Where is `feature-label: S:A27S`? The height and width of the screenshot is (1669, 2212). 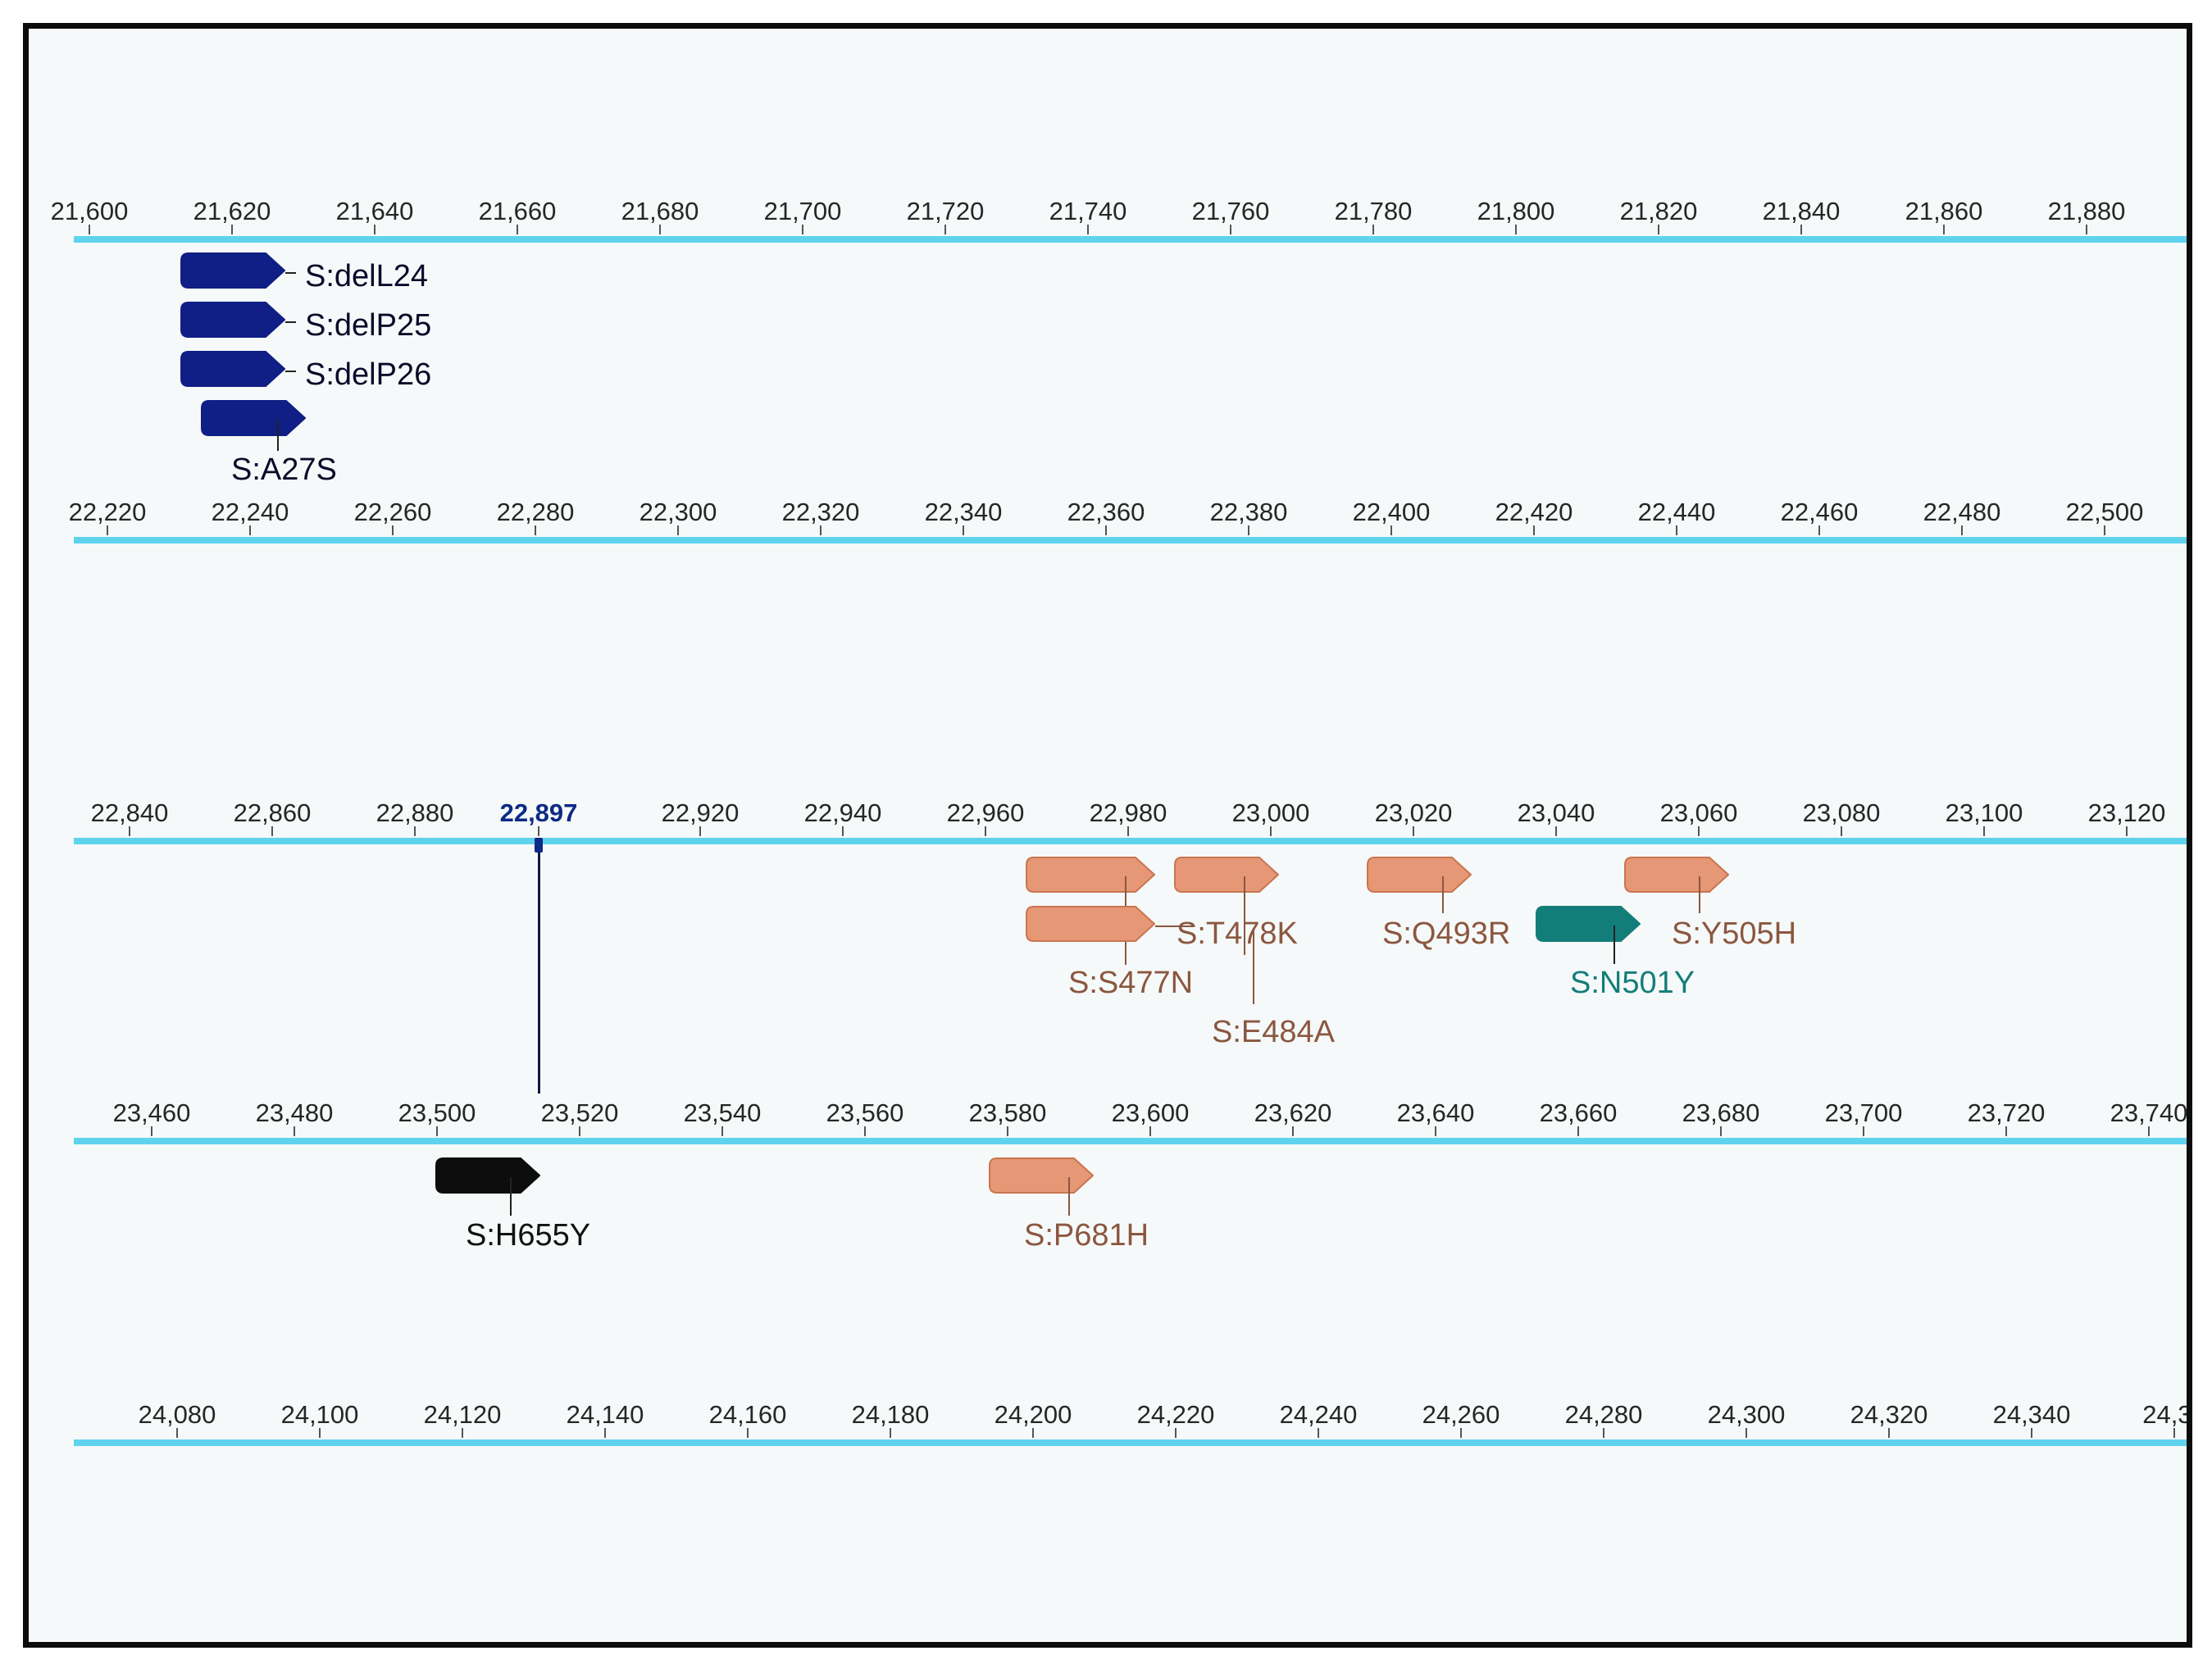 feature-label: S:A27S is located at coordinates (284, 470).